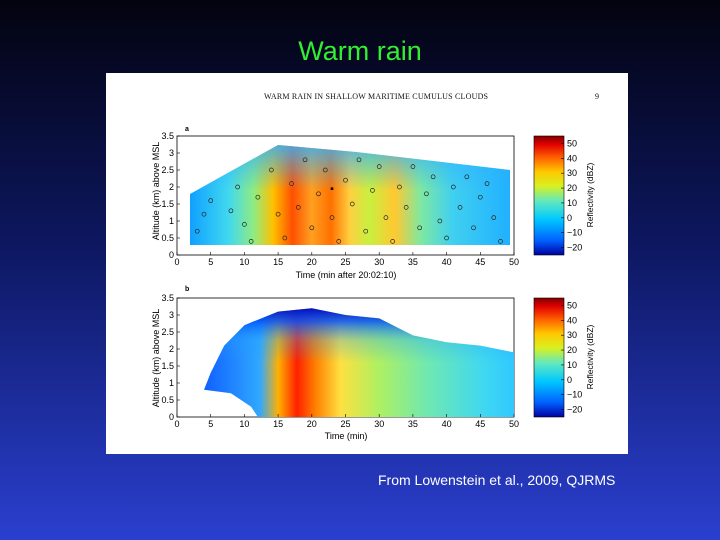 Image resolution: width=720 pixels, height=540 pixels. I want to click on panel-b-x-tick-label: 15, so click(278, 424).